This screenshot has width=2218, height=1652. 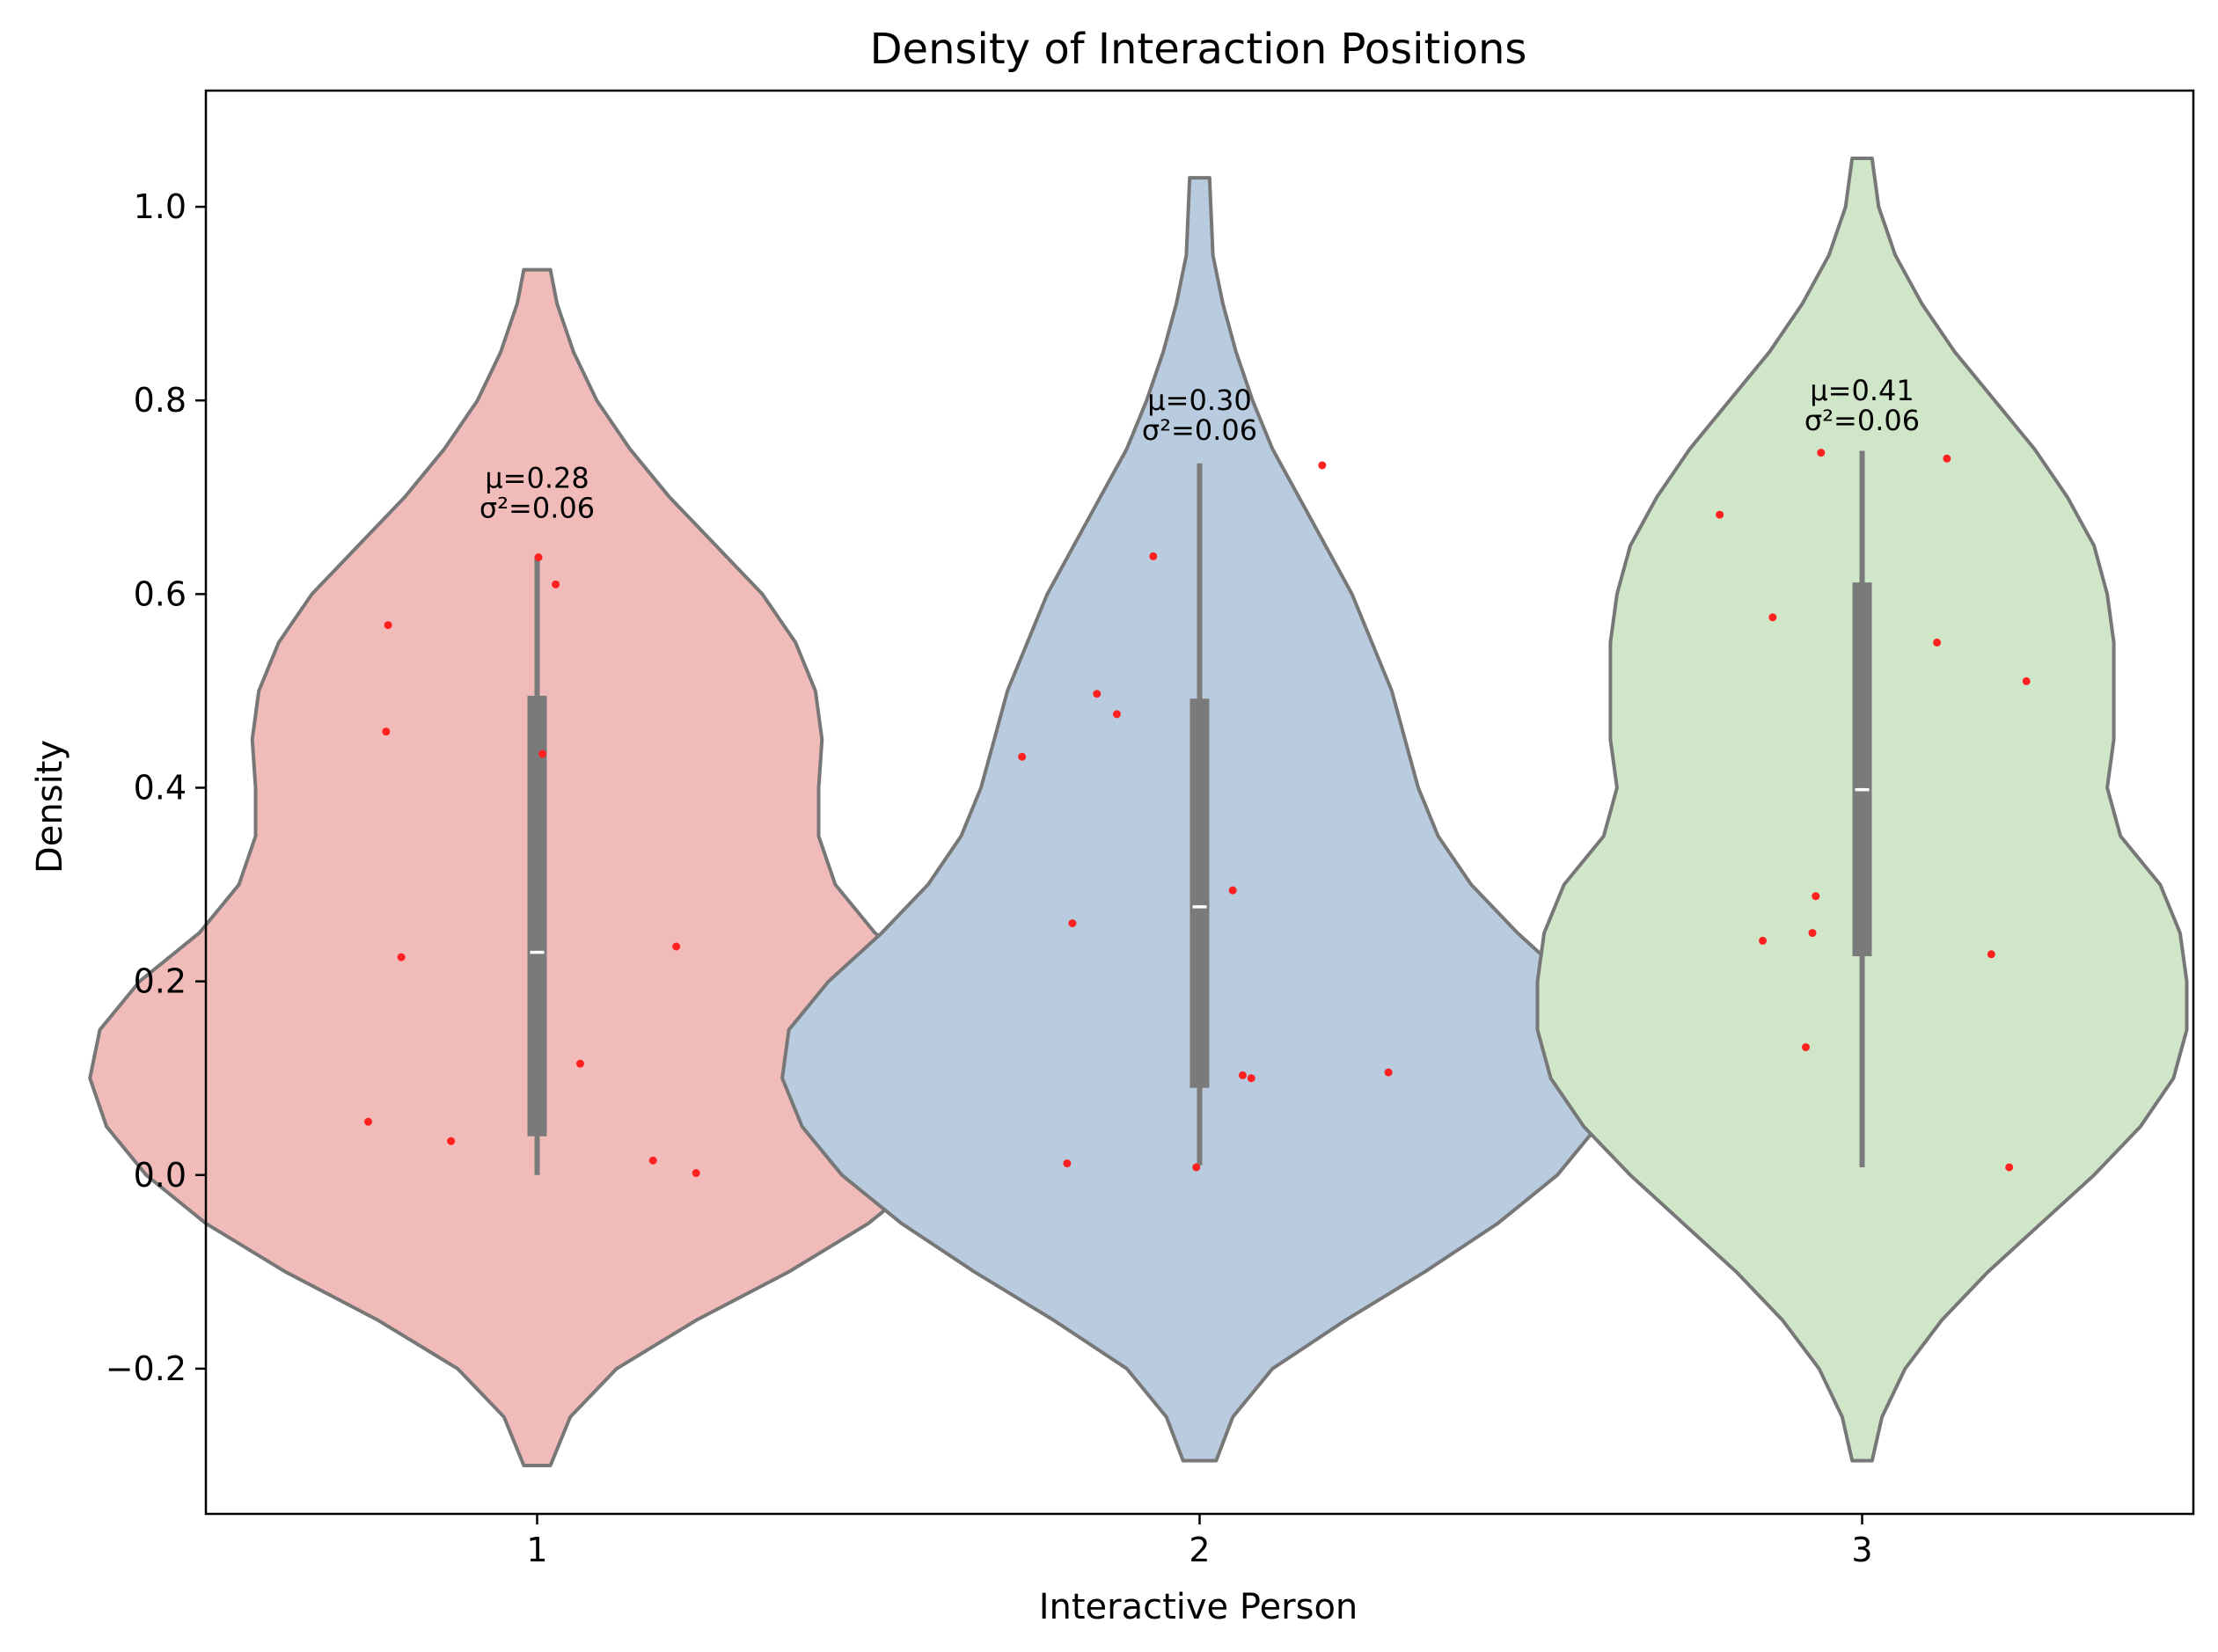 I want to click on y-tick-label: 0.0, so click(x=160, y=1175).